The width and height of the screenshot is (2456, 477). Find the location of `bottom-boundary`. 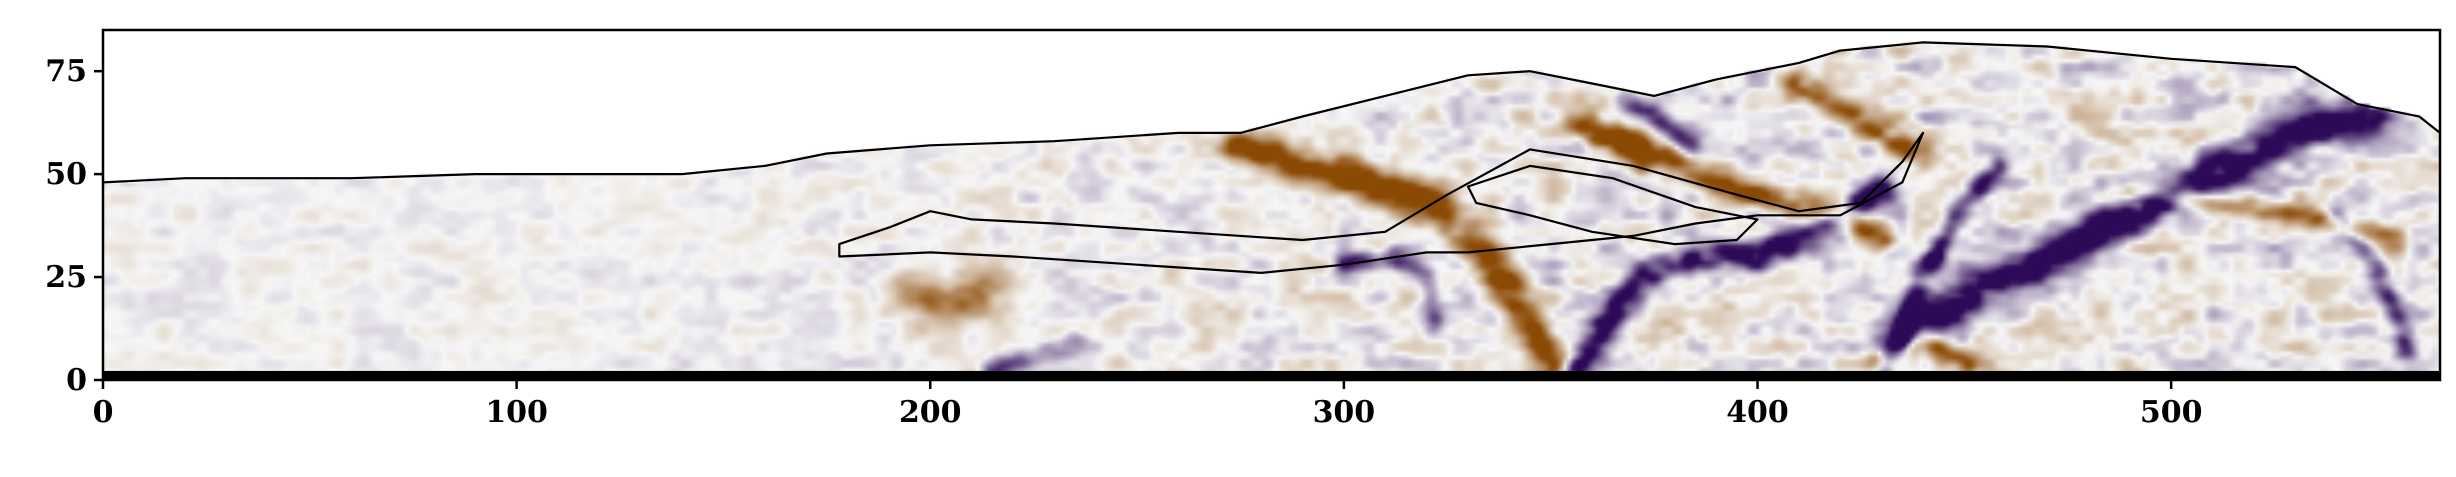

bottom-boundary is located at coordinates (1271, 375).